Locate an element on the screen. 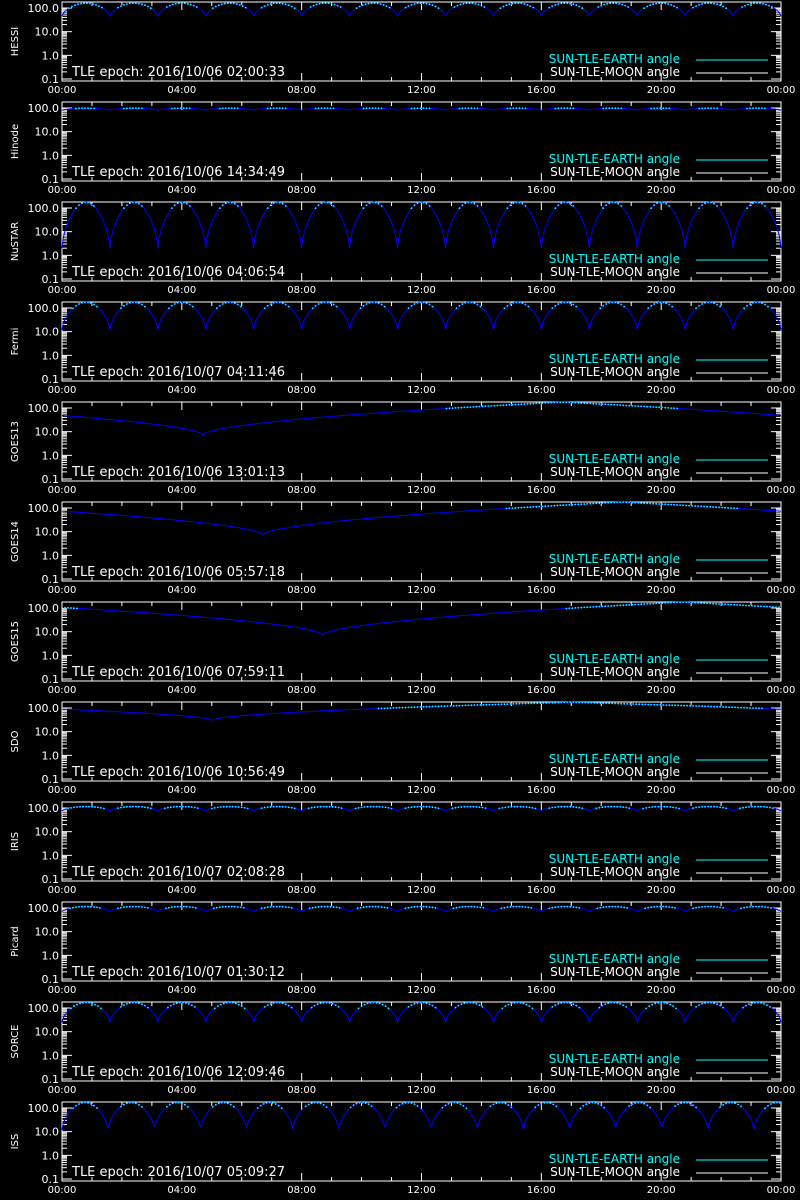 This screenshot has width=800, height=1200. ytick-label: 10.0 is located at coordinates (47, 532).